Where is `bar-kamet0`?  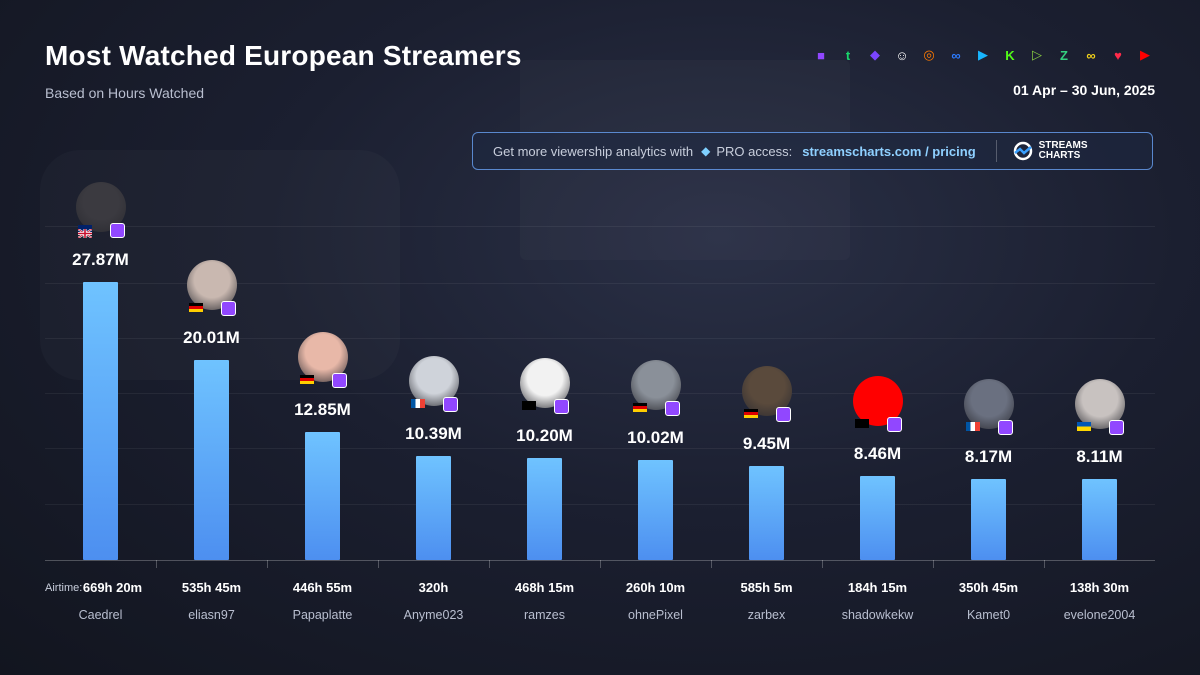 bar-kamet0 is located at coordinates (988, 519).